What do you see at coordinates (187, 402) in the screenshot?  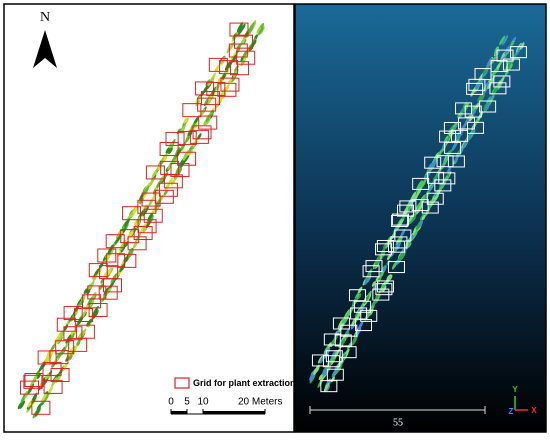 I see `scale-label: 5` at bounding box center [187, 402].